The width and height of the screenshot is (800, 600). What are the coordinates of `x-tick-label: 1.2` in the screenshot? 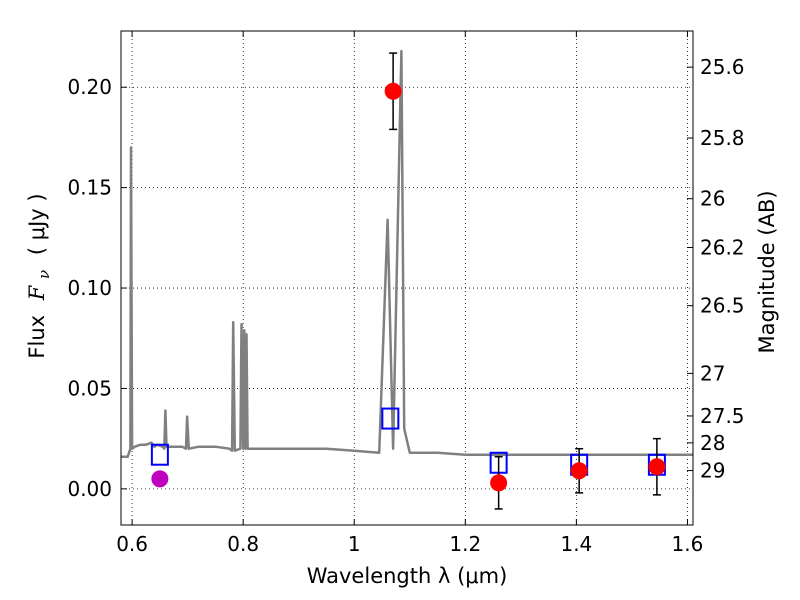 It's located at (465, 544).